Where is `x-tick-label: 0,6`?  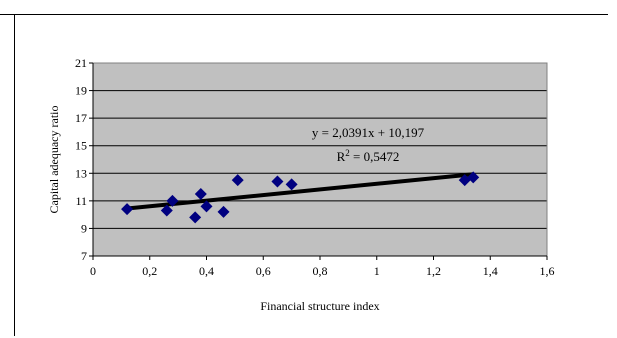
x-tick-label: 0,6 is located at coordinates (263, 271).